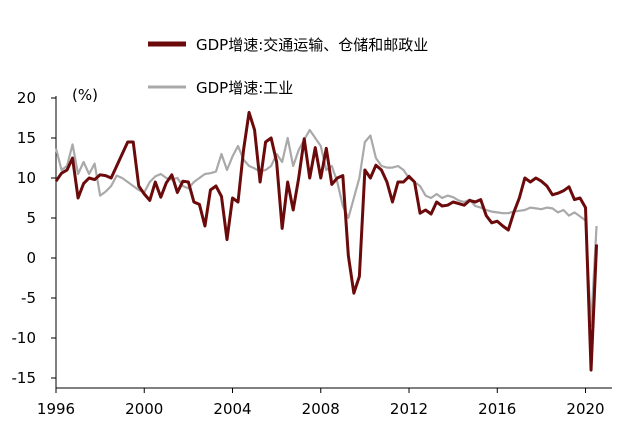 This screenshot has width=623, height=437. Describe the element at coordinates (585, 409) in the screenshot. I see `x-tick-label: 2020` at that location.